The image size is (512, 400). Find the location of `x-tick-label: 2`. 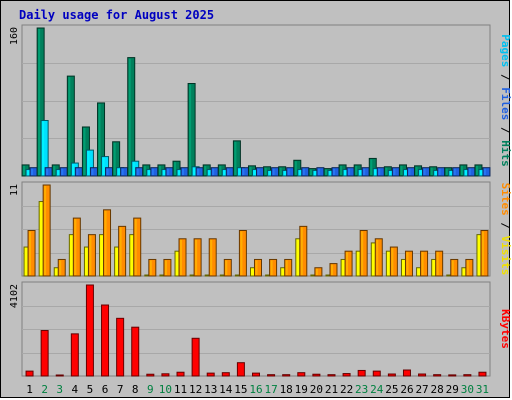

x-tick-label: 2 is located at coordinates (44, 389).